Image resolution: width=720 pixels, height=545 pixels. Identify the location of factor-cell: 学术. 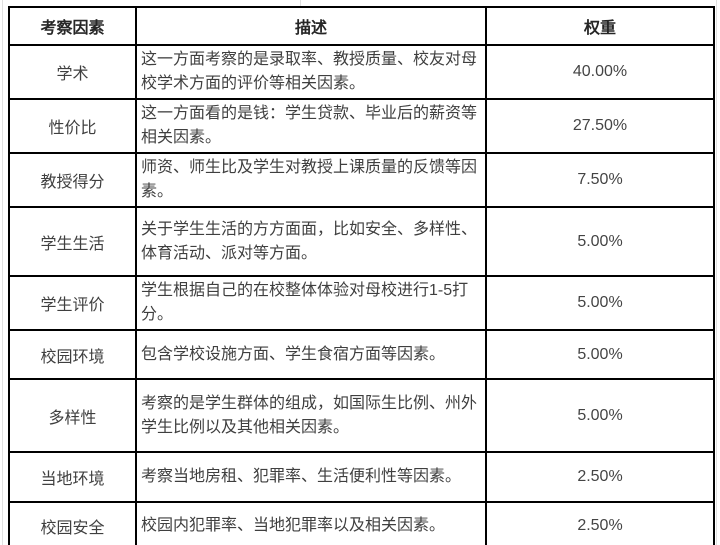
(72, 72).